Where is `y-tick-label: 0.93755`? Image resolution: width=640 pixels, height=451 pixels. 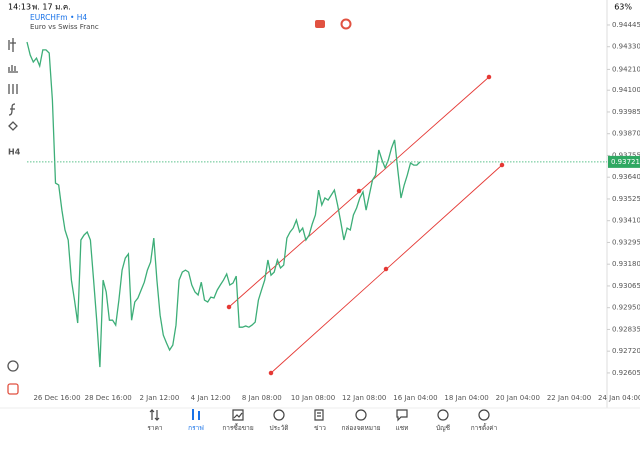
y-tick-label: 0.93755 is located at coordinates (626, 155).